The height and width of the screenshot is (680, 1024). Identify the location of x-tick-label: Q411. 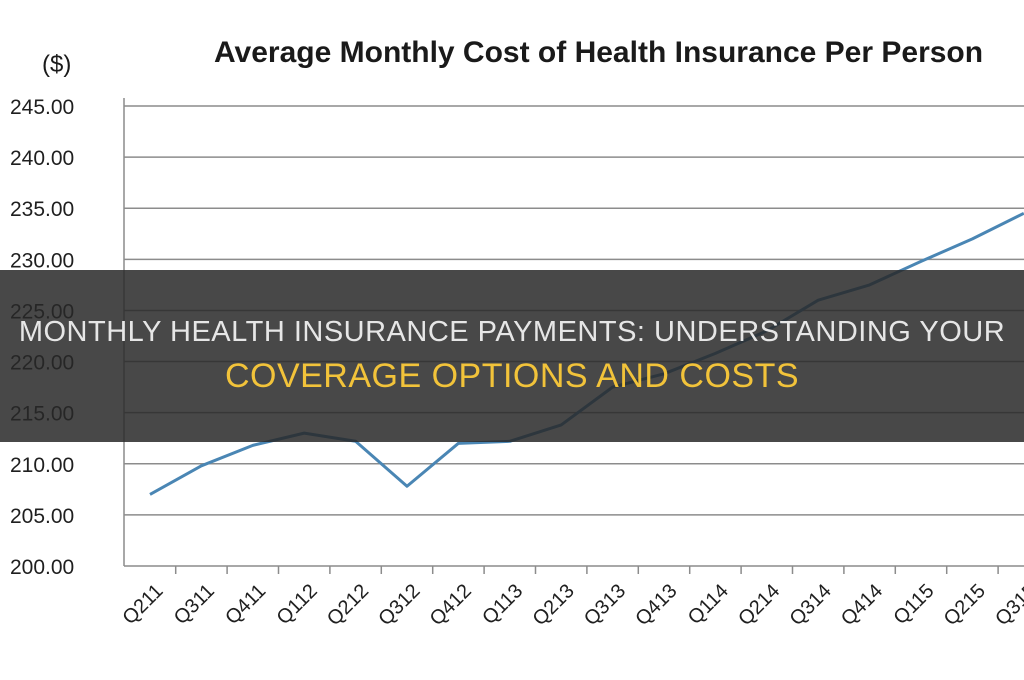
(245, 604).